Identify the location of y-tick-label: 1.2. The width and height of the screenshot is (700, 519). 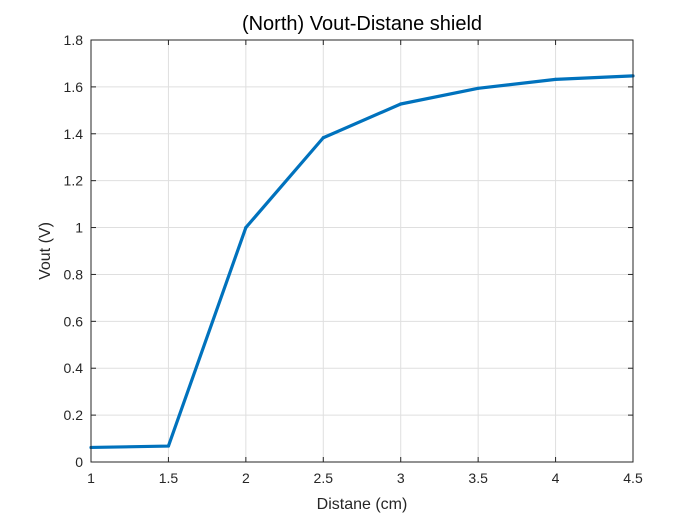
(74, 181).